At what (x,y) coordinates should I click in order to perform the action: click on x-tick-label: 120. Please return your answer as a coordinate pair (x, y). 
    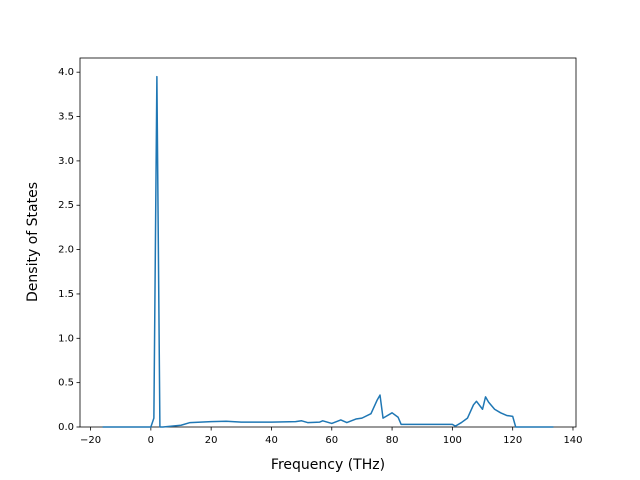
    Looking at the image, I should click on (512, 440).